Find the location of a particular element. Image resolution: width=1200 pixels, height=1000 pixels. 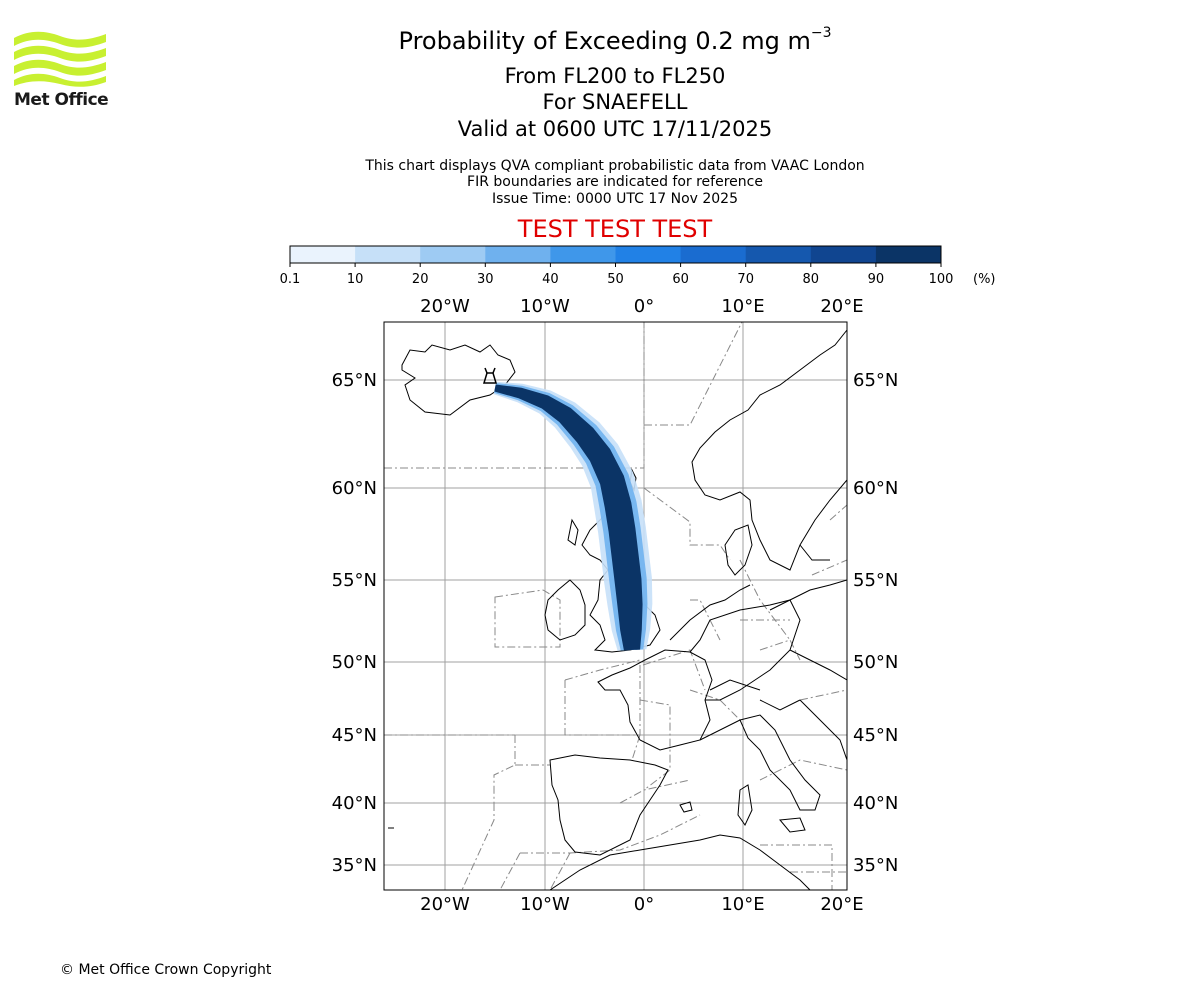

lat-label-right: 55°N is located at coordinates (875, 580).